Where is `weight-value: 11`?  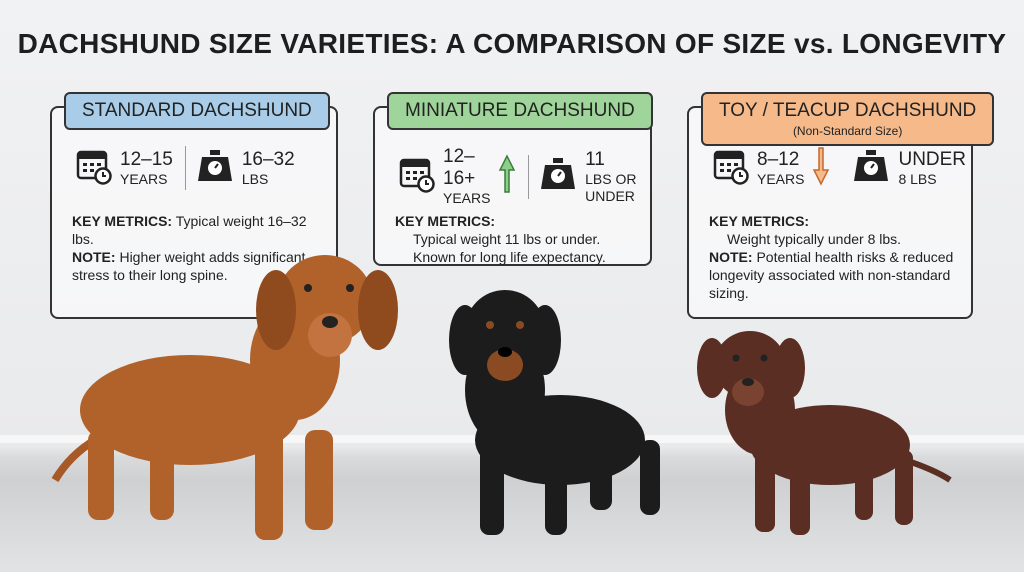
weight-value: 11 is located at coordinates (595, 159).